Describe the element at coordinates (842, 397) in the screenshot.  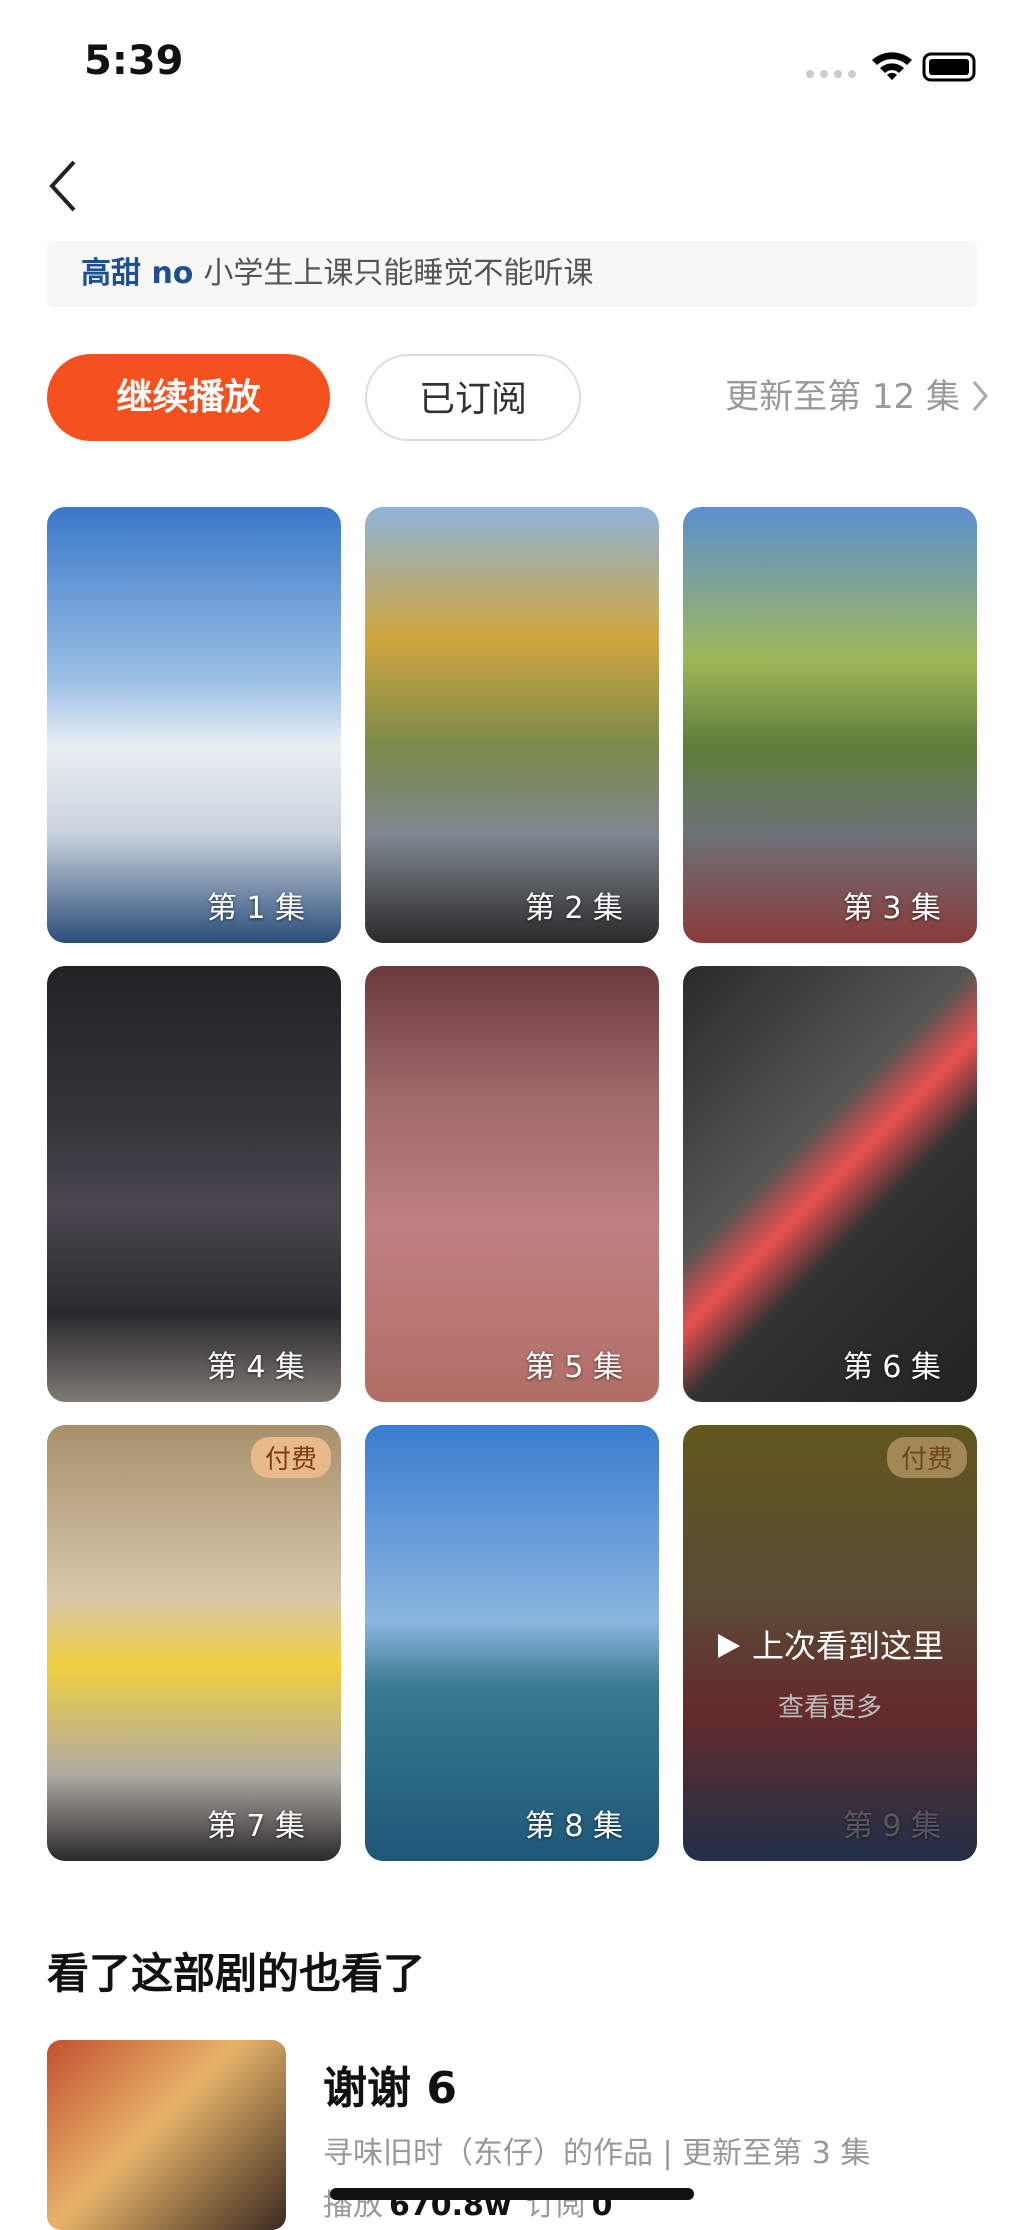
I see `update-link: 更新至第 12 集` at that location.